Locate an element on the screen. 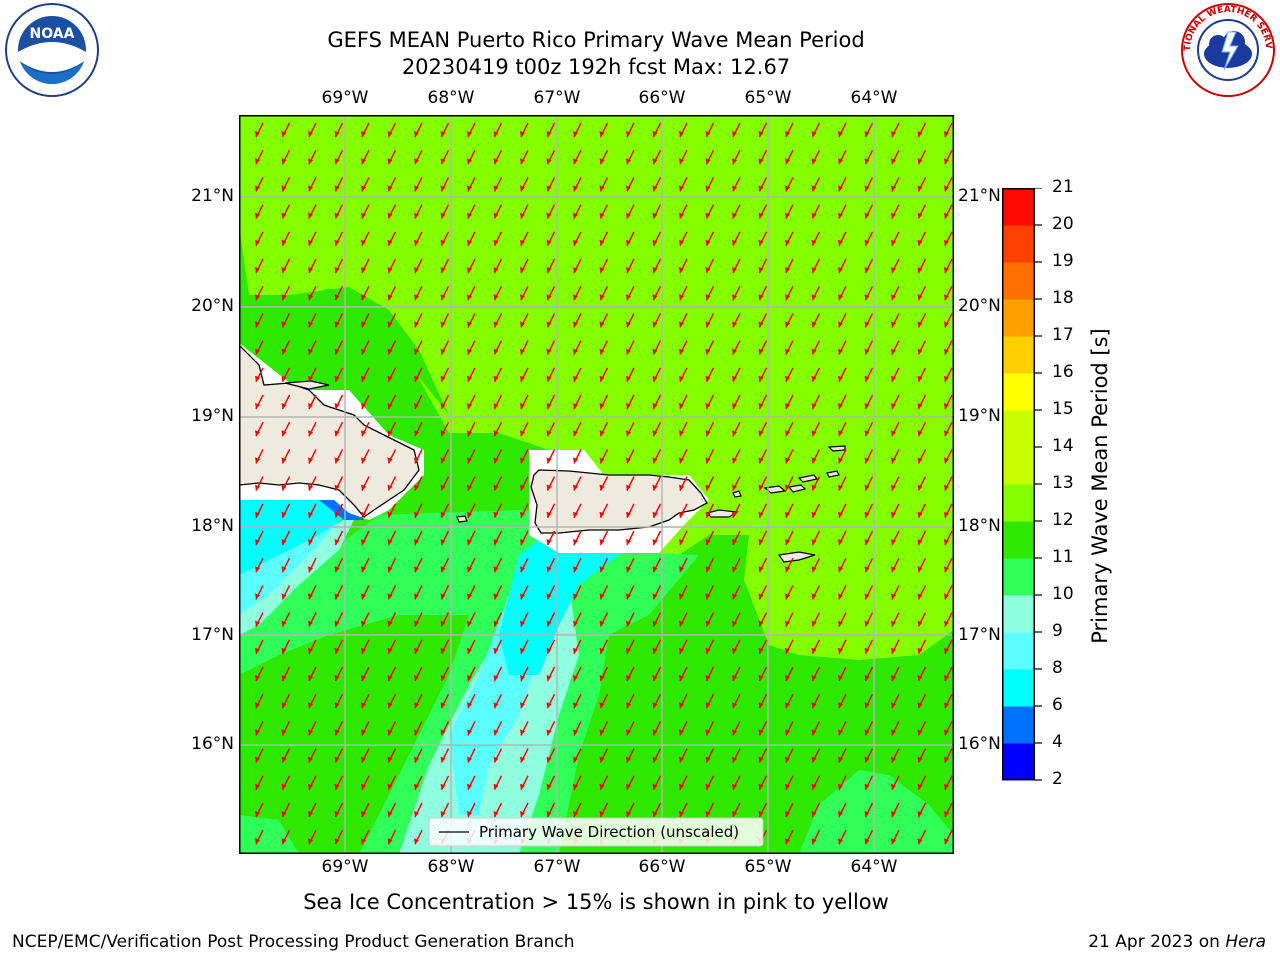 The height and width of the screenshot is (960, 1280). culebra-island is located at coordinates (737, 494).